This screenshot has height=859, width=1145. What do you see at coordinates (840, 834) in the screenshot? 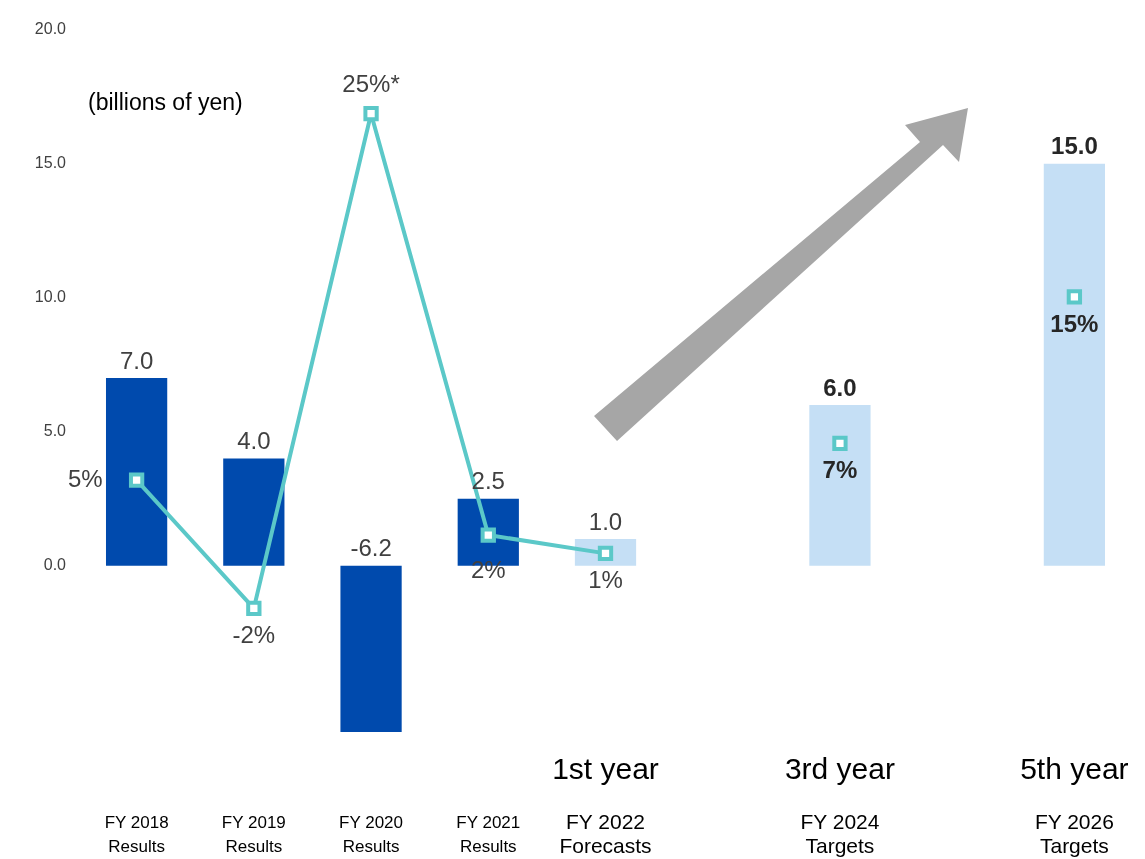
I see `x-tick-label: FY 2024 Targets` at bounding box center [840, 834].